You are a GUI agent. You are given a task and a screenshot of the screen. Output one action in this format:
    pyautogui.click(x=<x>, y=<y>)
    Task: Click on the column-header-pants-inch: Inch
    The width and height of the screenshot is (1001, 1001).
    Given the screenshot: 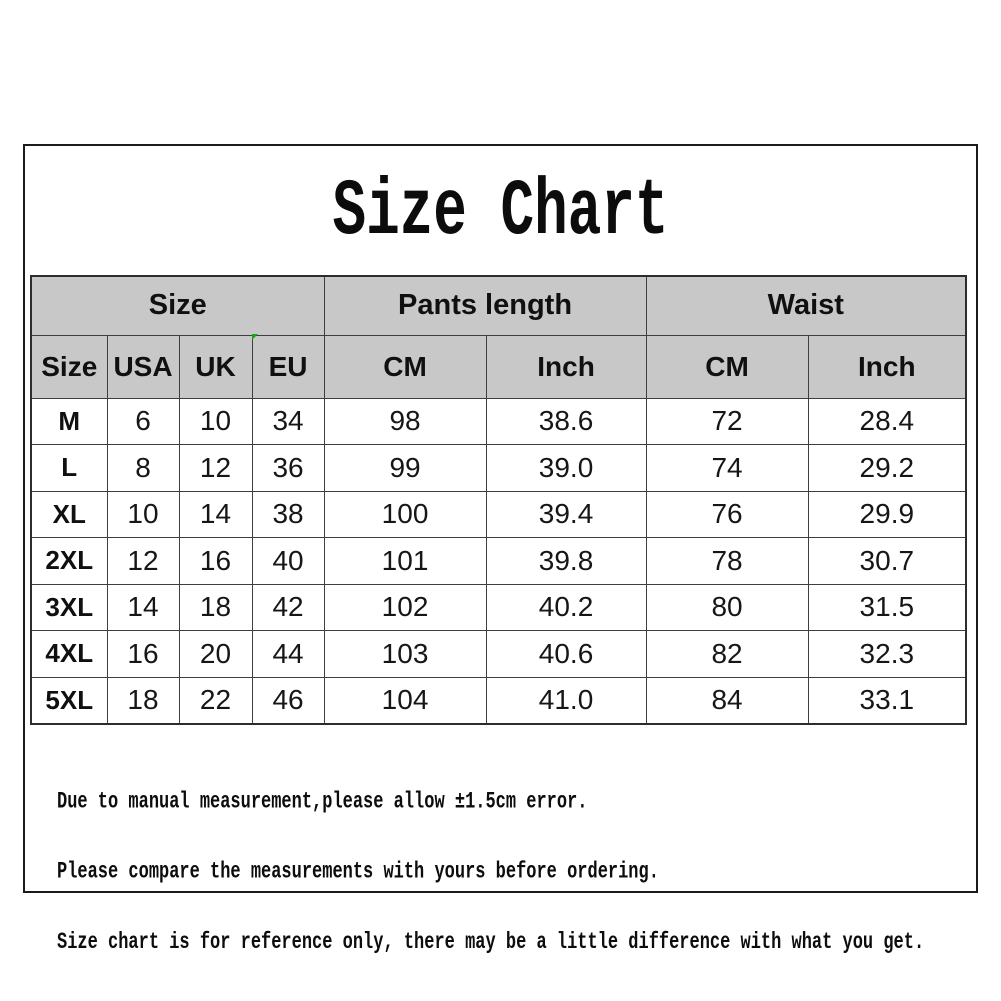 What is the action you would take?
    pyautogui.click(x=566, y=366)
    